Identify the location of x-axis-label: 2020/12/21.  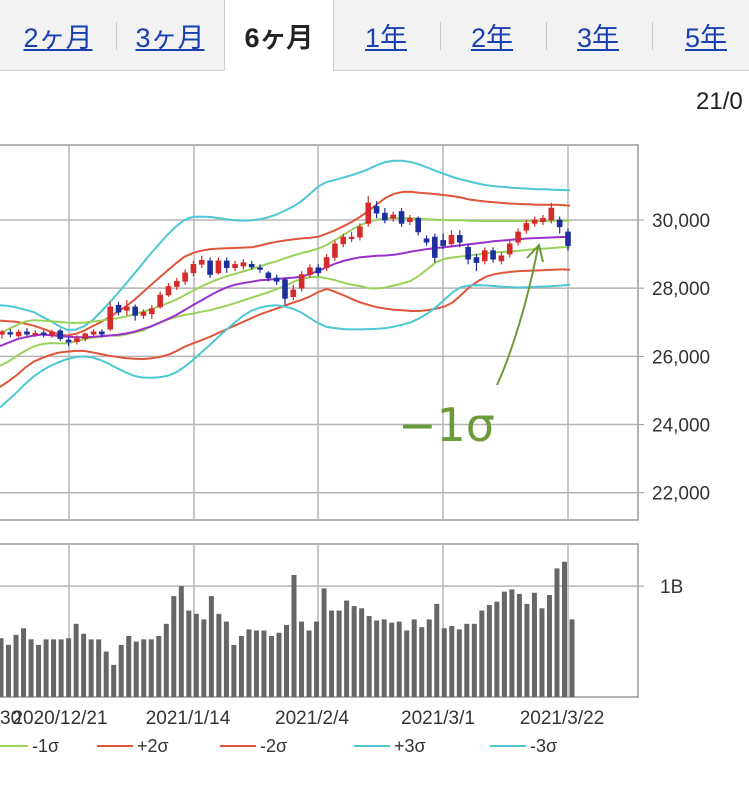
(59, 718).